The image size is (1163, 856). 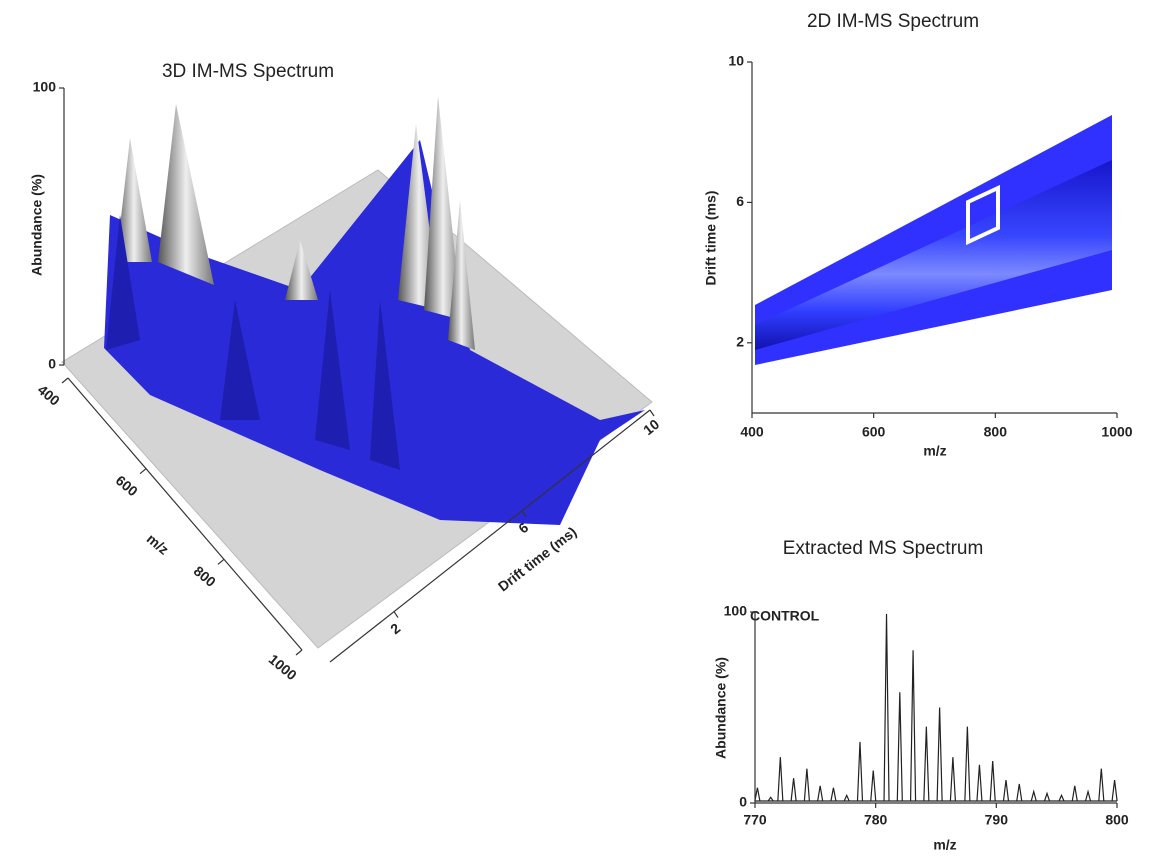 What do you see at coordinates (893, 21) in the screenshot?
I see `chart-title: 2D IM-MS Spectrum` at bounding box center [893, 21].